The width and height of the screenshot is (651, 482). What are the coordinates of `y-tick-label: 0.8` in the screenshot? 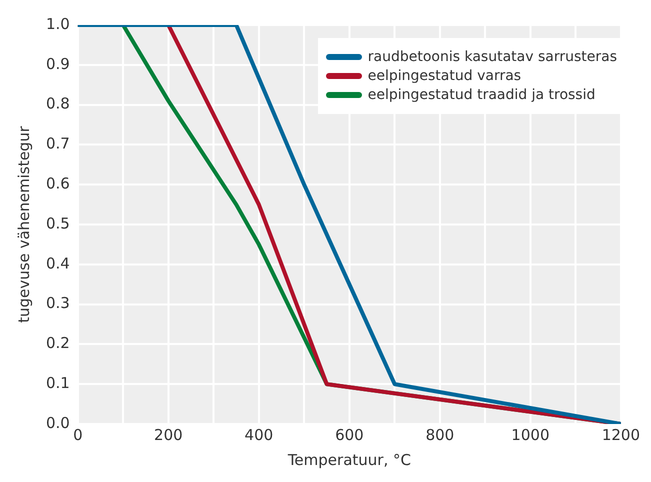 It's located at (58, 103).